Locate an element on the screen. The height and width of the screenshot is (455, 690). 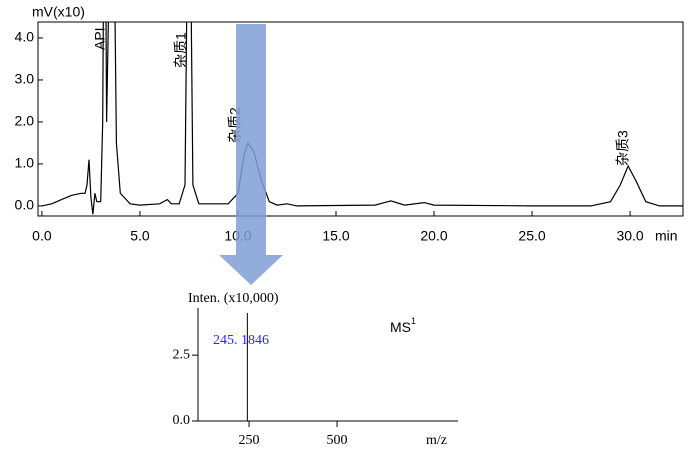
x-tick-label: 0.0 is located at coordinates (42, 236).